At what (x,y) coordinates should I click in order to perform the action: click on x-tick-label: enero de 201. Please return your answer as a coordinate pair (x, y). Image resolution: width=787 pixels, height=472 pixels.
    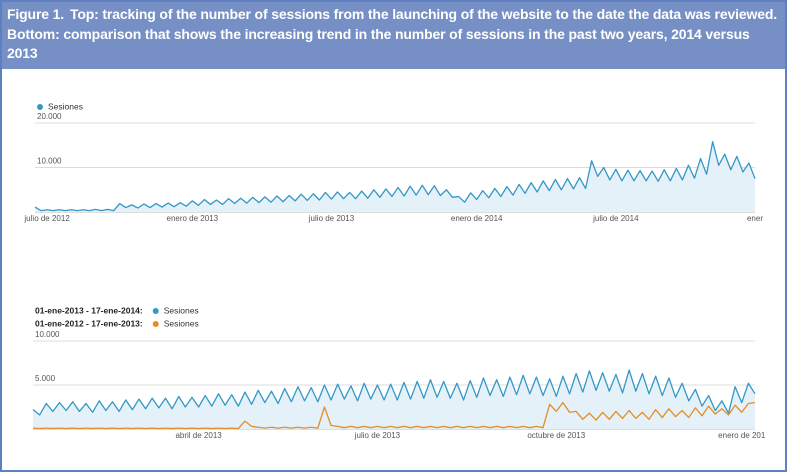
    Looking at the image, I should click on (742, 435).